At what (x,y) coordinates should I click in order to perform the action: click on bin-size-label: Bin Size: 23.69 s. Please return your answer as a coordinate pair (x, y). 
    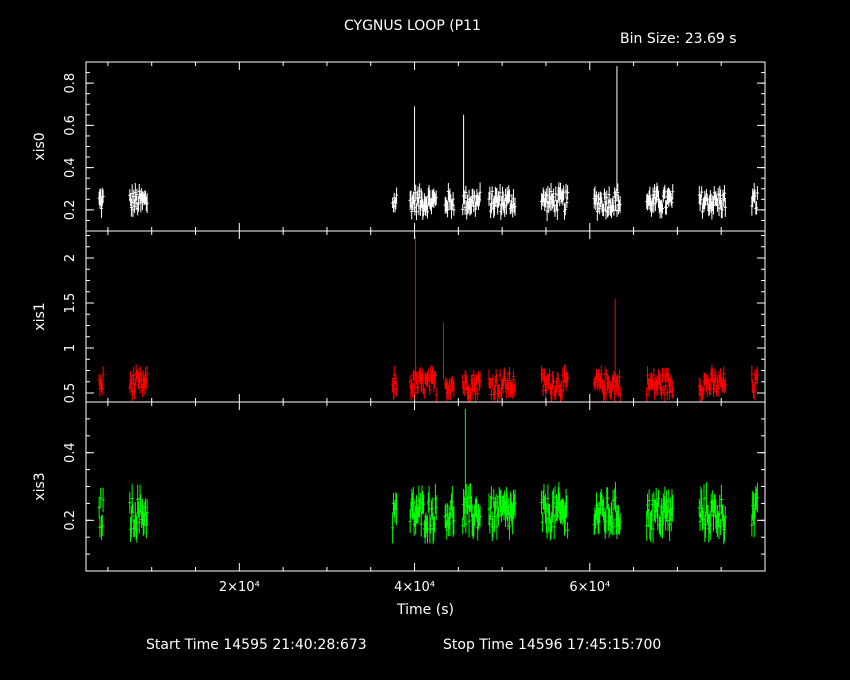
    Looking at the image, I should click on (678, 39).